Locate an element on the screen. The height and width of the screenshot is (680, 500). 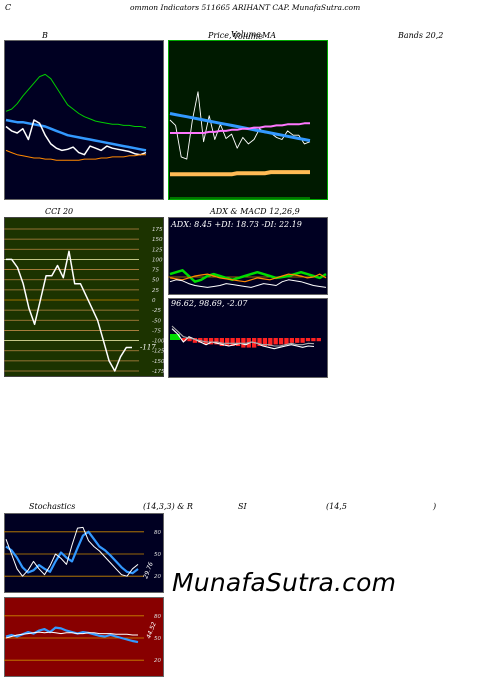
rsi-tick-label: 20 is located at coordinates (157, 661).